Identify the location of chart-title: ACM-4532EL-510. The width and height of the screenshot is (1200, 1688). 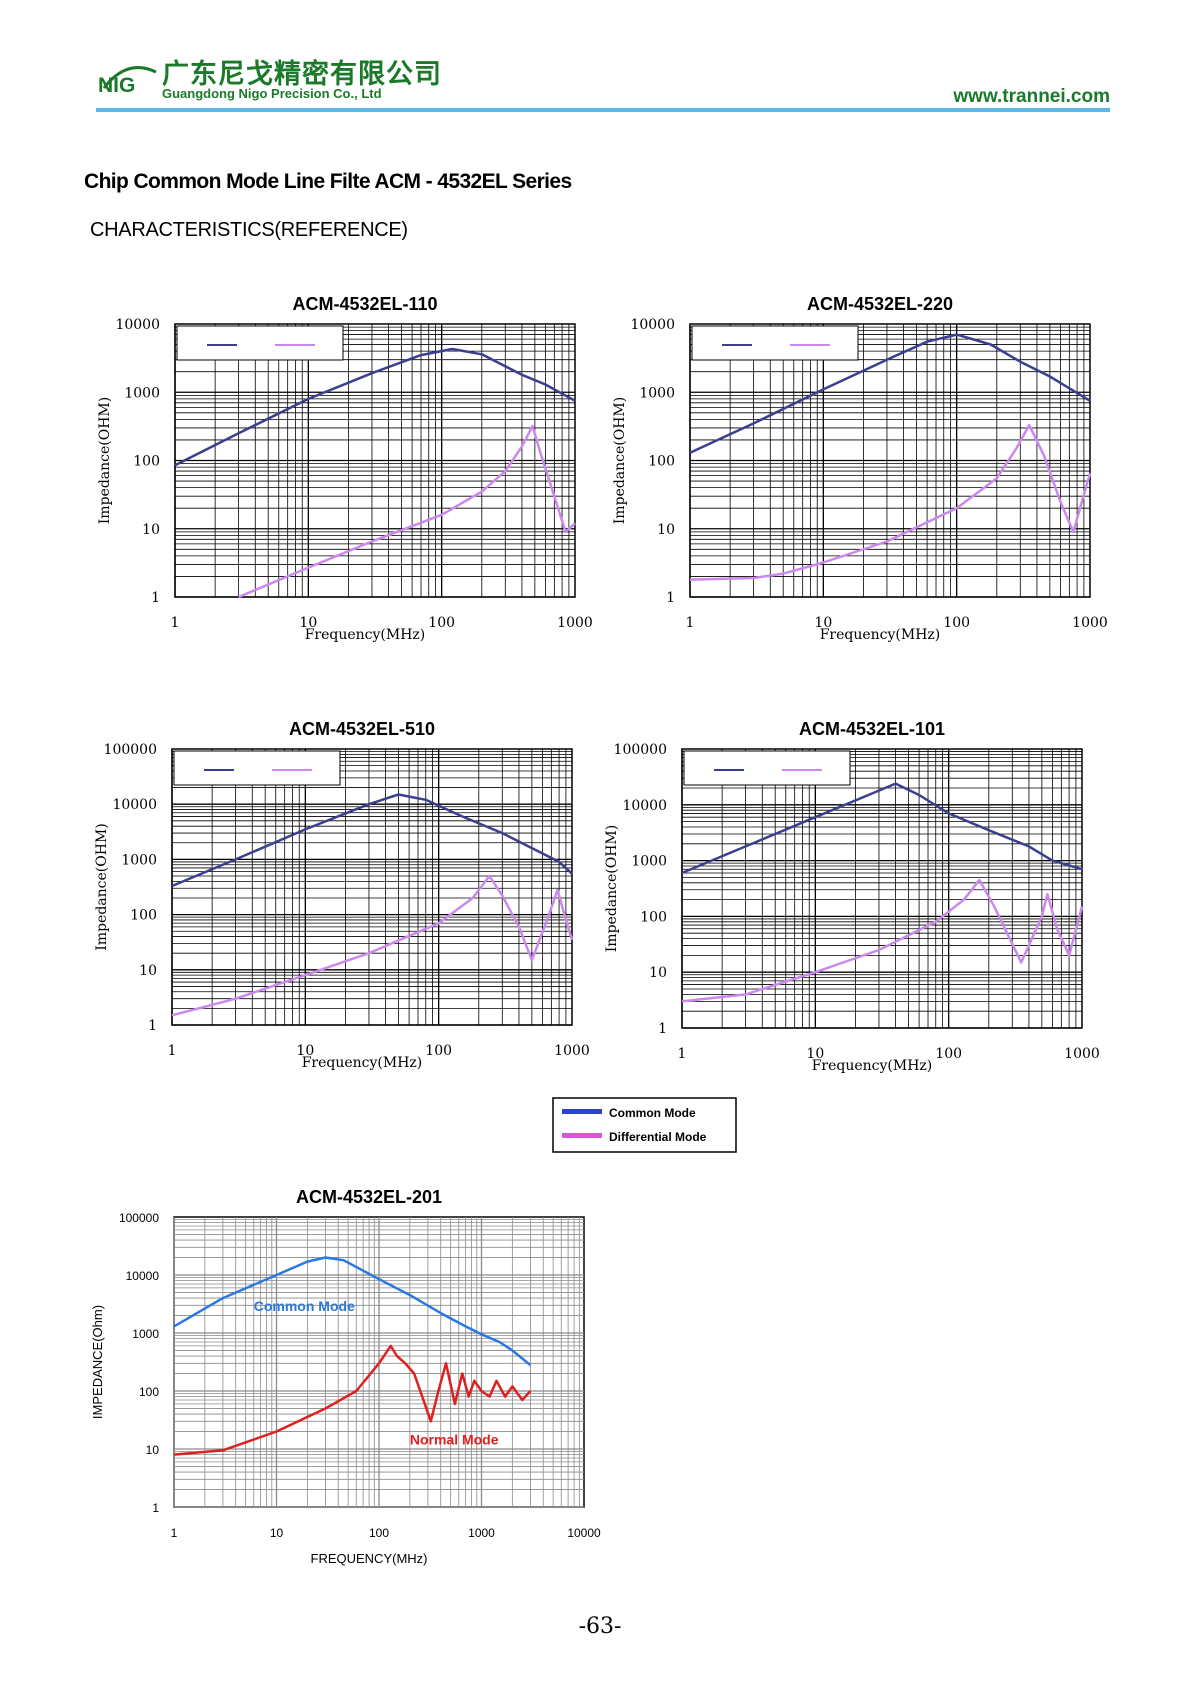
(362, 729).